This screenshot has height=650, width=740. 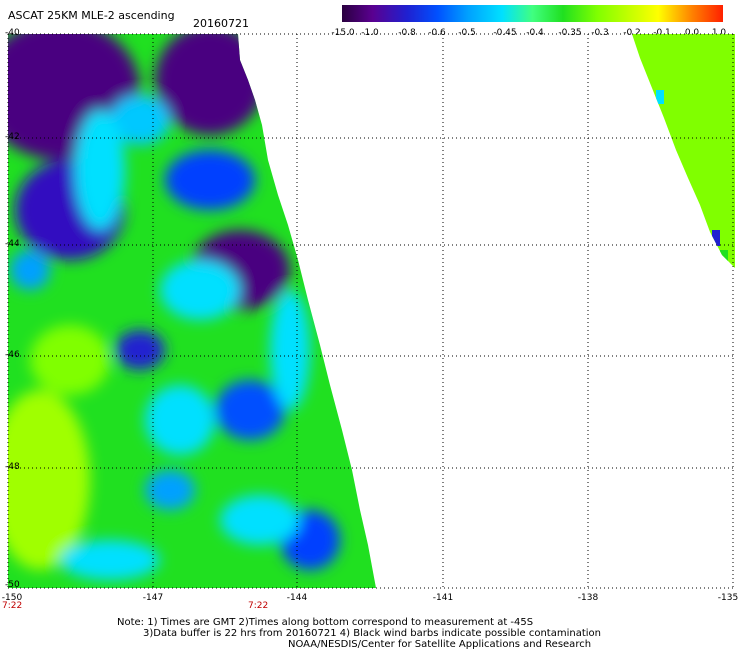 I want to click on colorbar-label: -0.1, so click(x=662, y=33).